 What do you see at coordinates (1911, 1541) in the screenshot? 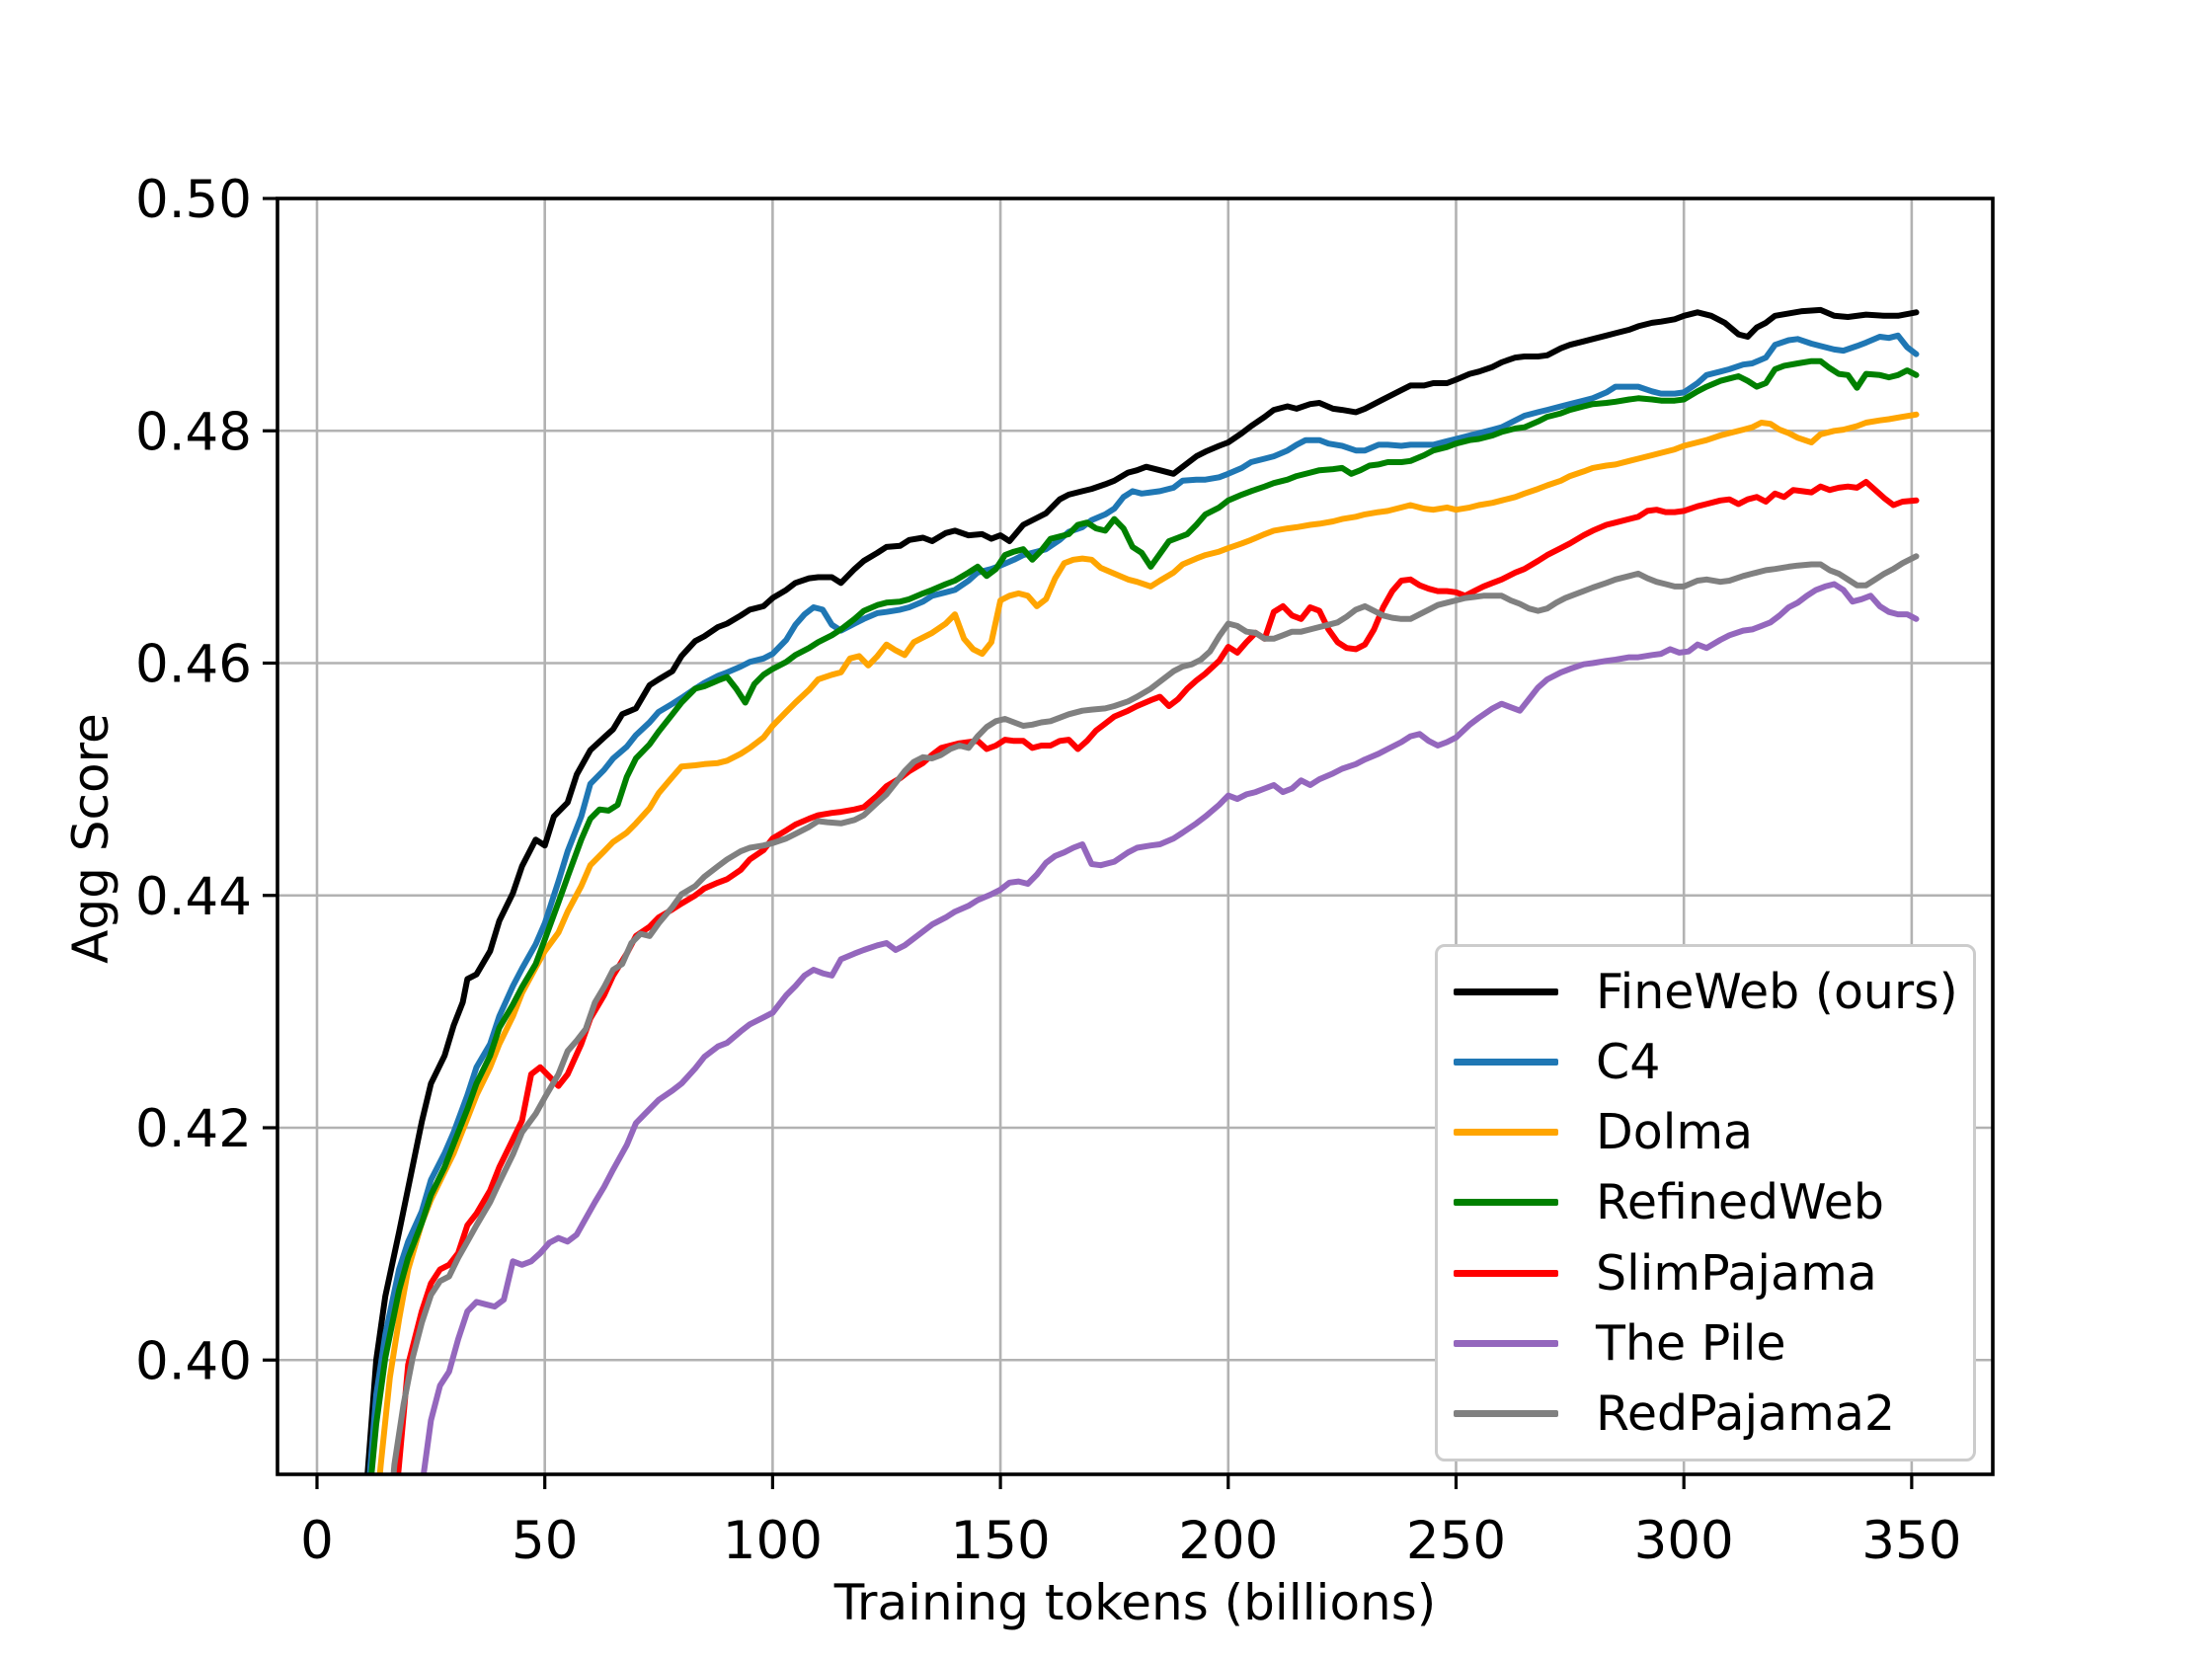
I see `x-tick-label: 350` at bounding box center [1911, 1541].